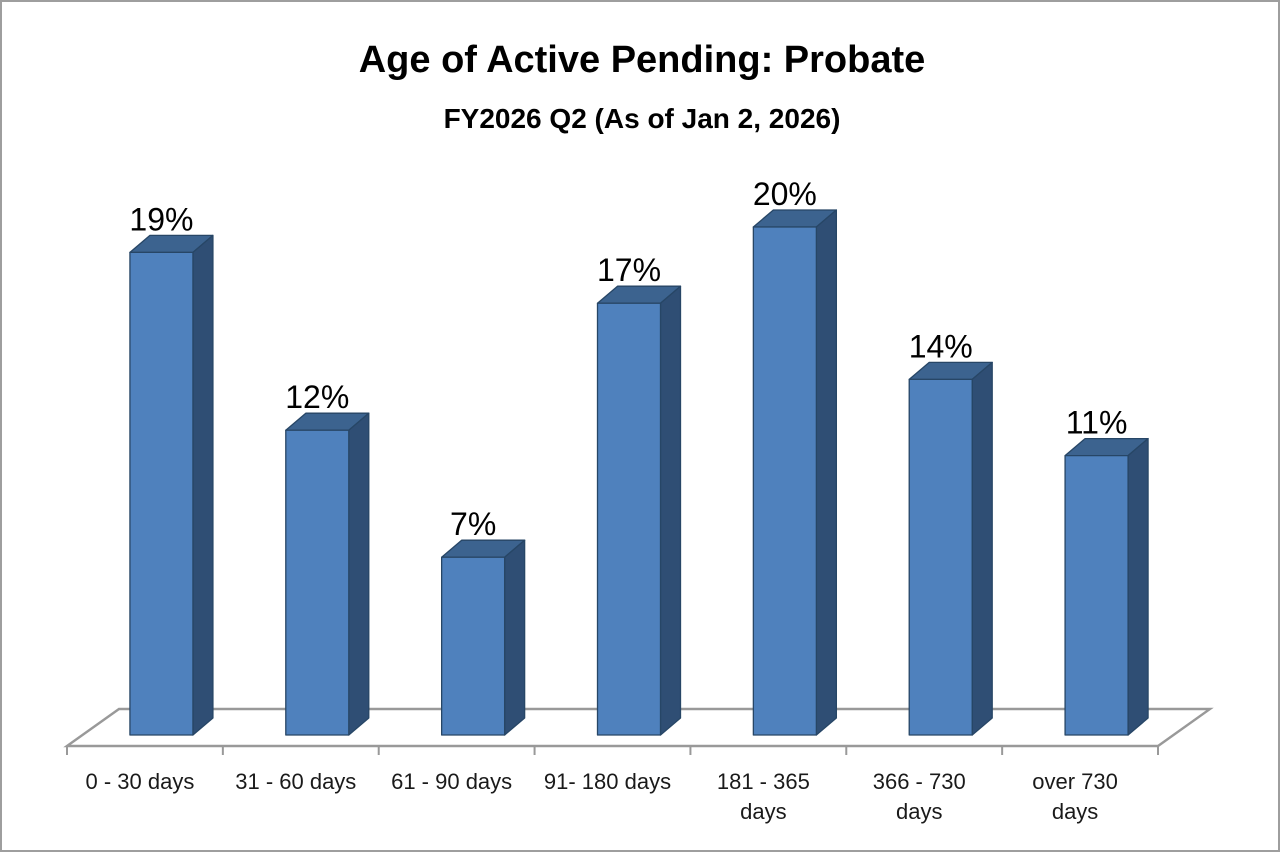 This screenshot has width=1280, height=852. Describe the element at coordinates (140, 781) in the screenshot. I see `category-label: 0 - 30 days` at that location.